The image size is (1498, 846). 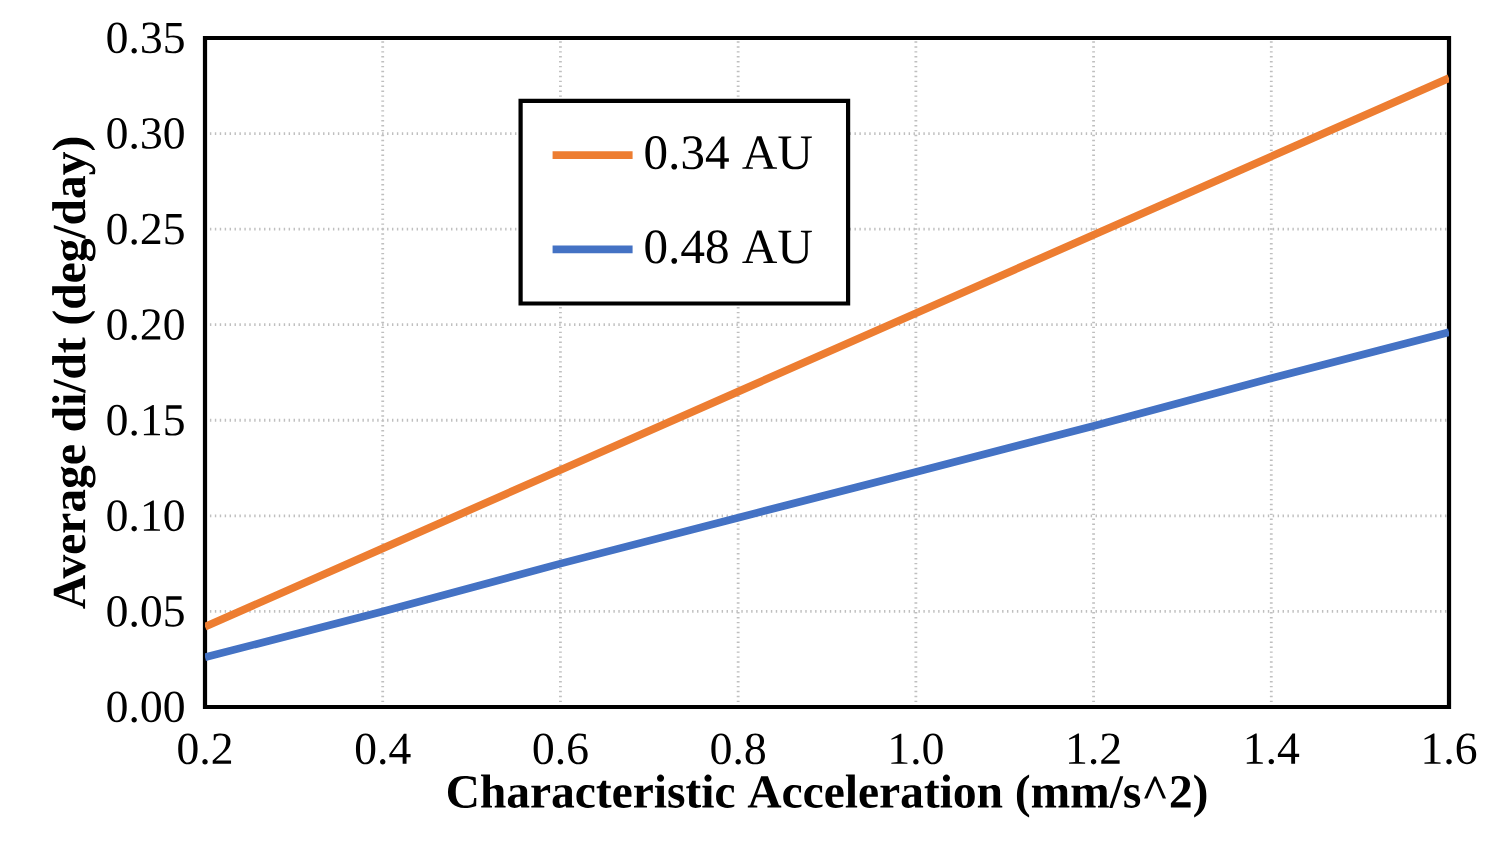 What do you see at coordinates (74, 373) in the screenshot?
I see `y-axis-title: Average di/dt (deg/day)` at bounding box center [74, 373].